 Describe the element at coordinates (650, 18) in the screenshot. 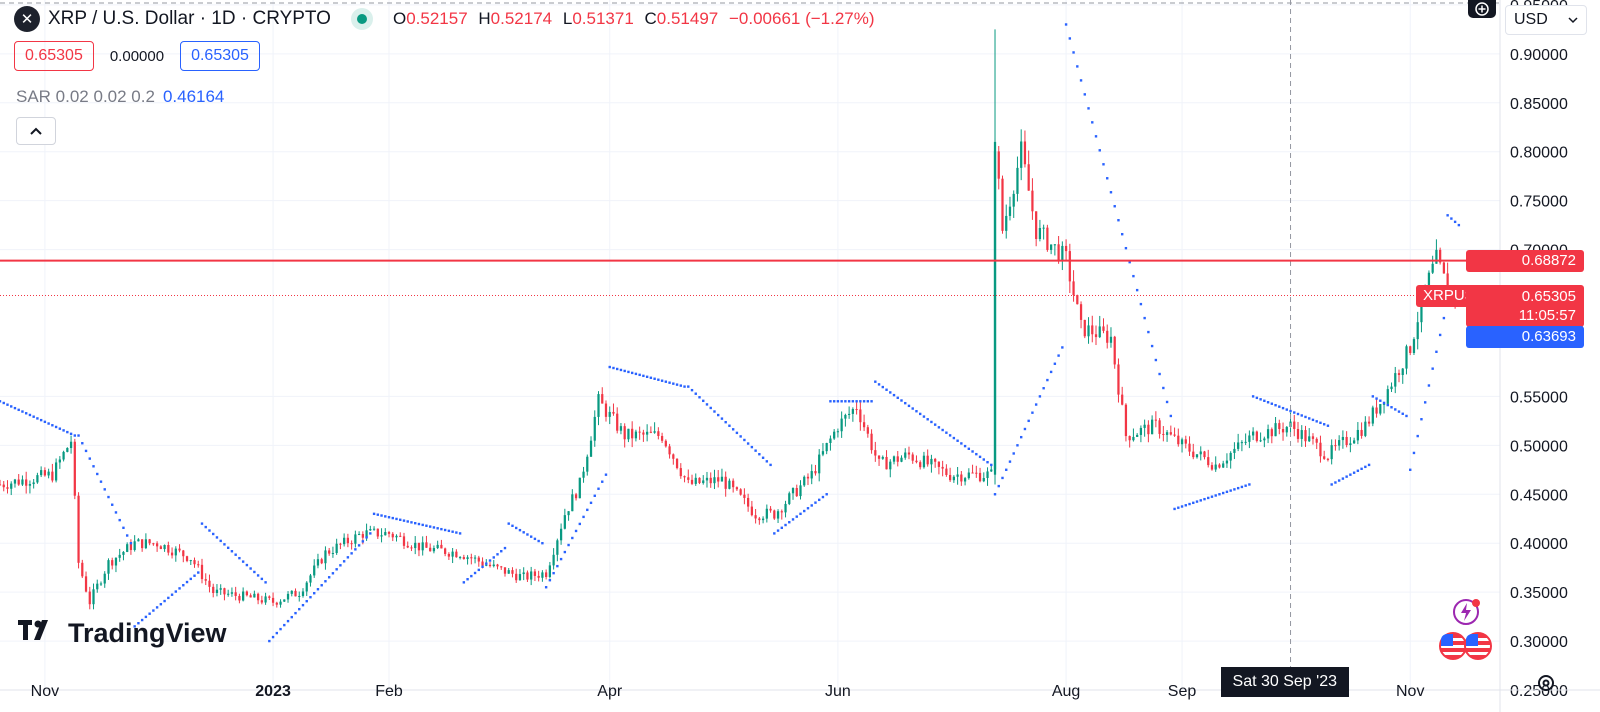

I see `ohlc-close-key: C` at that location.